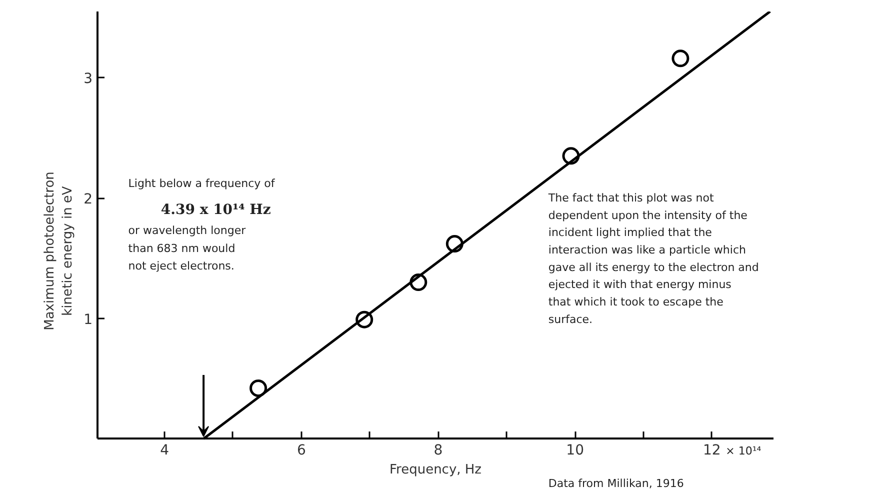 Image resolution: width=895 pixels, height=500 pixels. I want to click on y-axis-title: Maximum photoelectron kinetic energy in eV, so click(59, 251).